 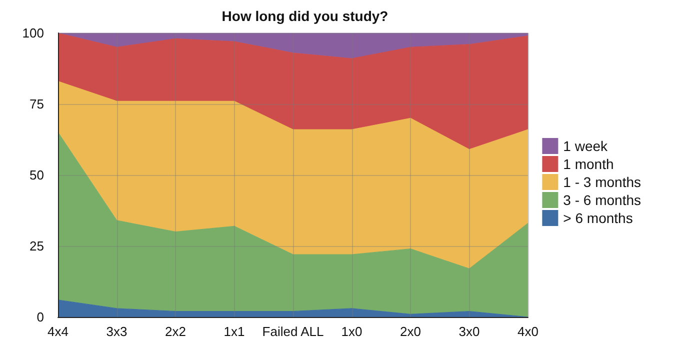 I want to click on y-tick-label: 100, so click(x=33, y=33).